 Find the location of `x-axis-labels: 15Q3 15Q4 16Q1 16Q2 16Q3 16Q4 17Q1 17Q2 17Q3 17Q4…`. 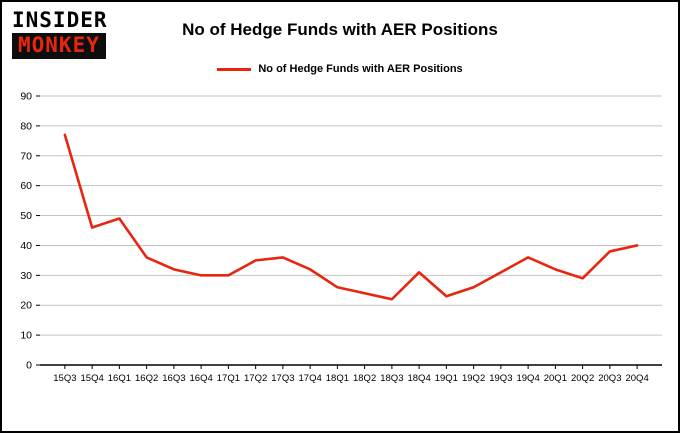

x-axis-labels: 15Q3 15Q4 16Q1 16Q2 16Q3 16Q4 17Q1 17Q2 17Q3 17Q4… is located at coordinates (351, 374).